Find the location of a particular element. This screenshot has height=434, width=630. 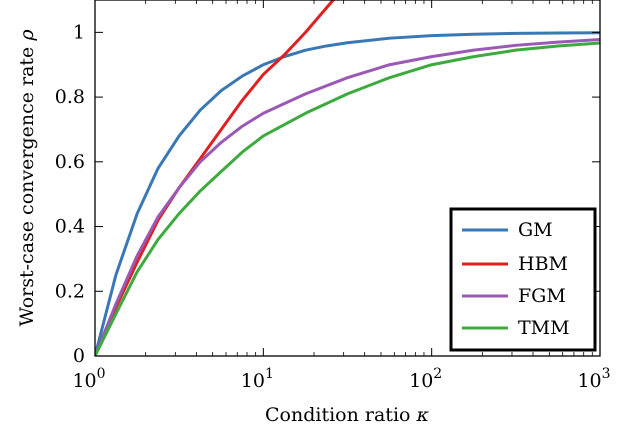

x-tick-label: 10⁰ is located at coordinates (88, 379).